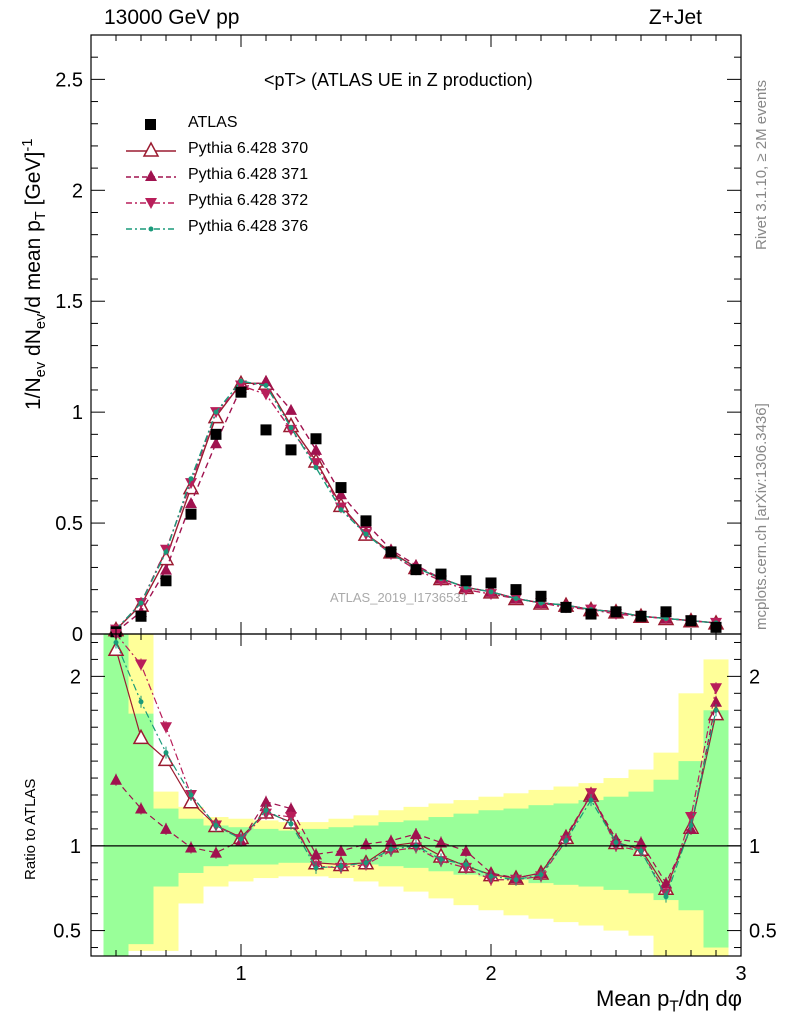 This screenshot has height=1024, width=786. I want to click on legend-label: Pythia 6.428 372, so click(248, 200).